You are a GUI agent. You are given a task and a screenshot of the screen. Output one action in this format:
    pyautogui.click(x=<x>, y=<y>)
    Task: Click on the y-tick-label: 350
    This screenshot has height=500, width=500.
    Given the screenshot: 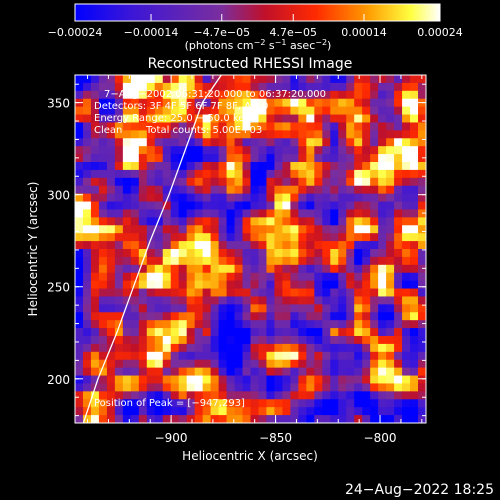 What is the action you would take?
    pyautogui.click(x=58, y=104)
    